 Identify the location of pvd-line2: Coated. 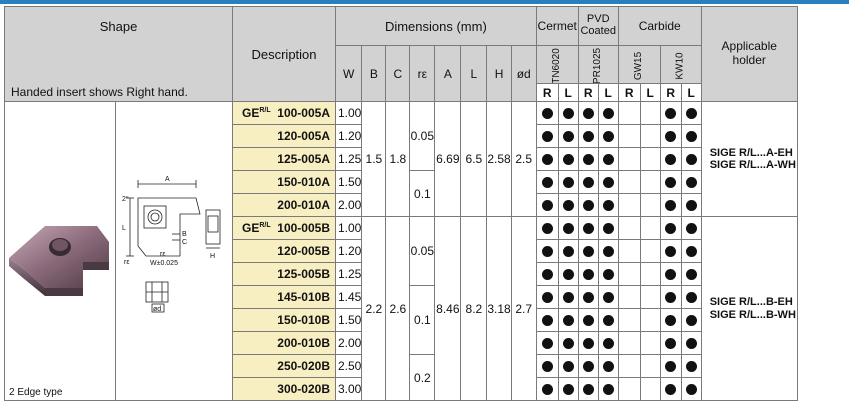
(598, 31).